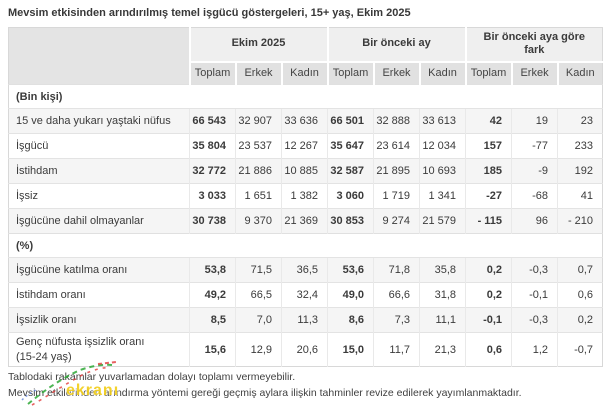 The image size is (609, 406). Describe the element at coordinates (99, 221) in the screenshot. I see `row-label: İşgücüne dahil olmayanlar` at that location.